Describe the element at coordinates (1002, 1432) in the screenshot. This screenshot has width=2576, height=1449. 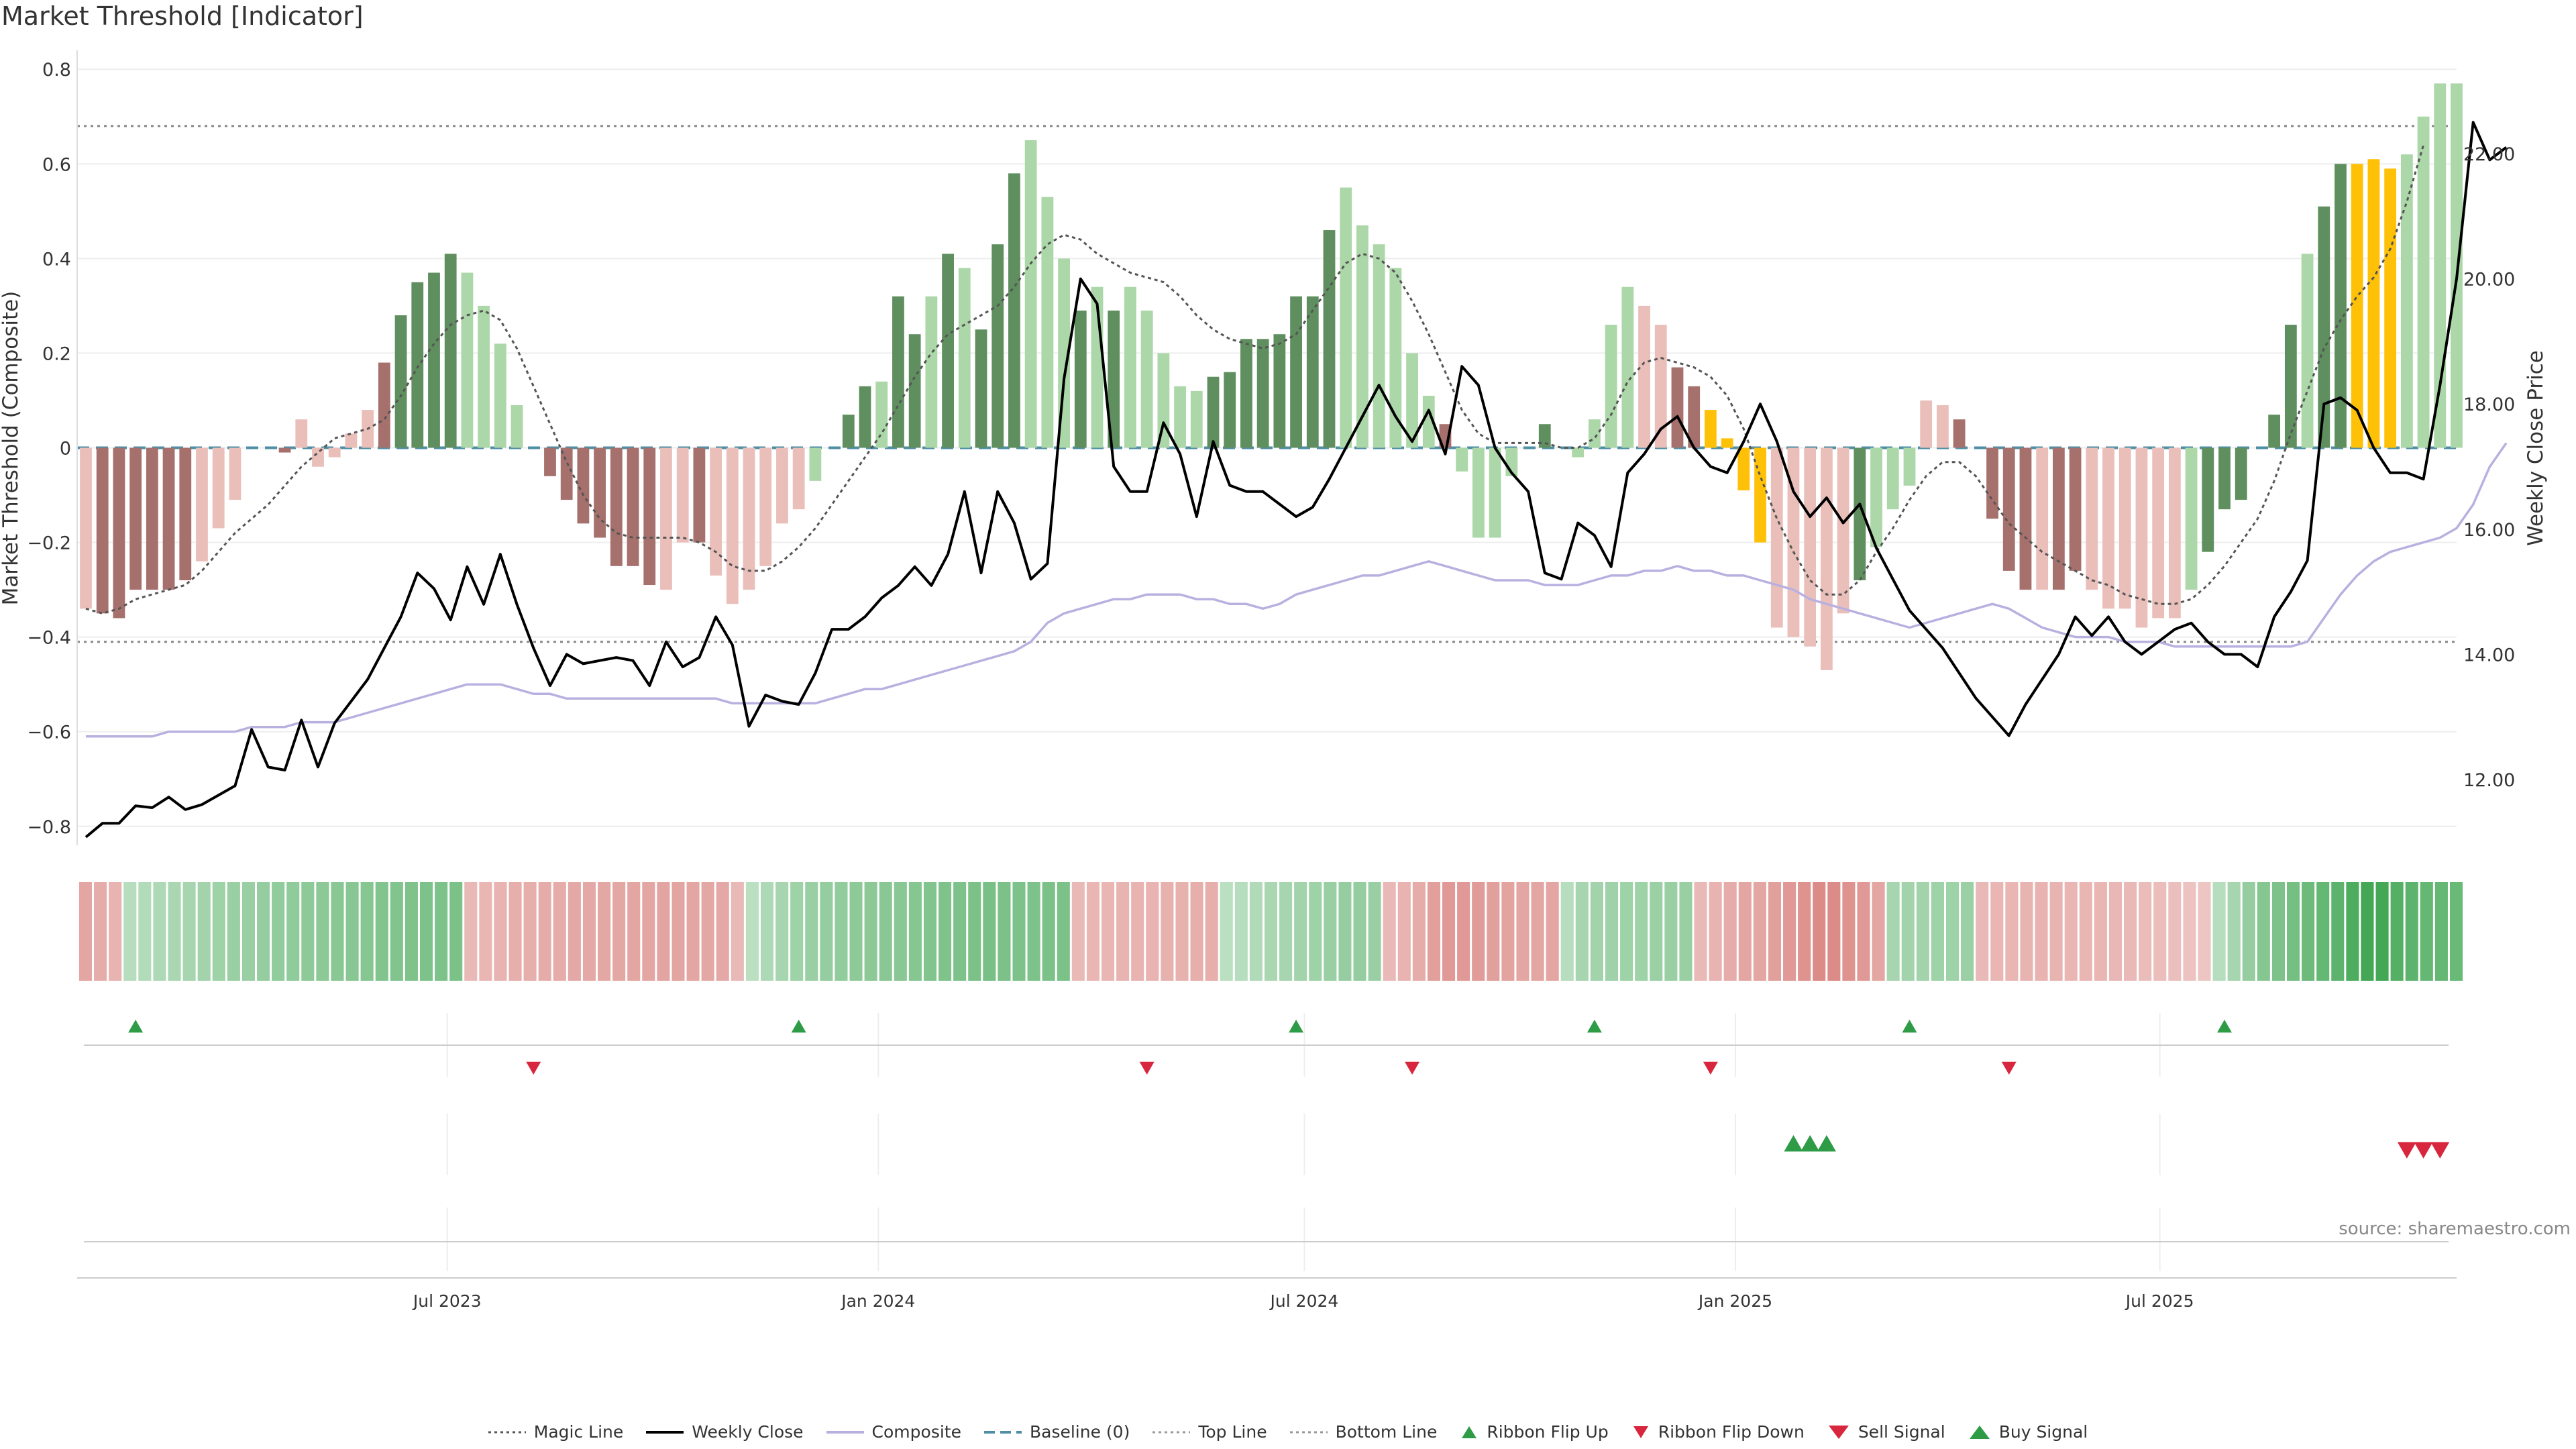
I see `legend-baseline-swatch` at that location.